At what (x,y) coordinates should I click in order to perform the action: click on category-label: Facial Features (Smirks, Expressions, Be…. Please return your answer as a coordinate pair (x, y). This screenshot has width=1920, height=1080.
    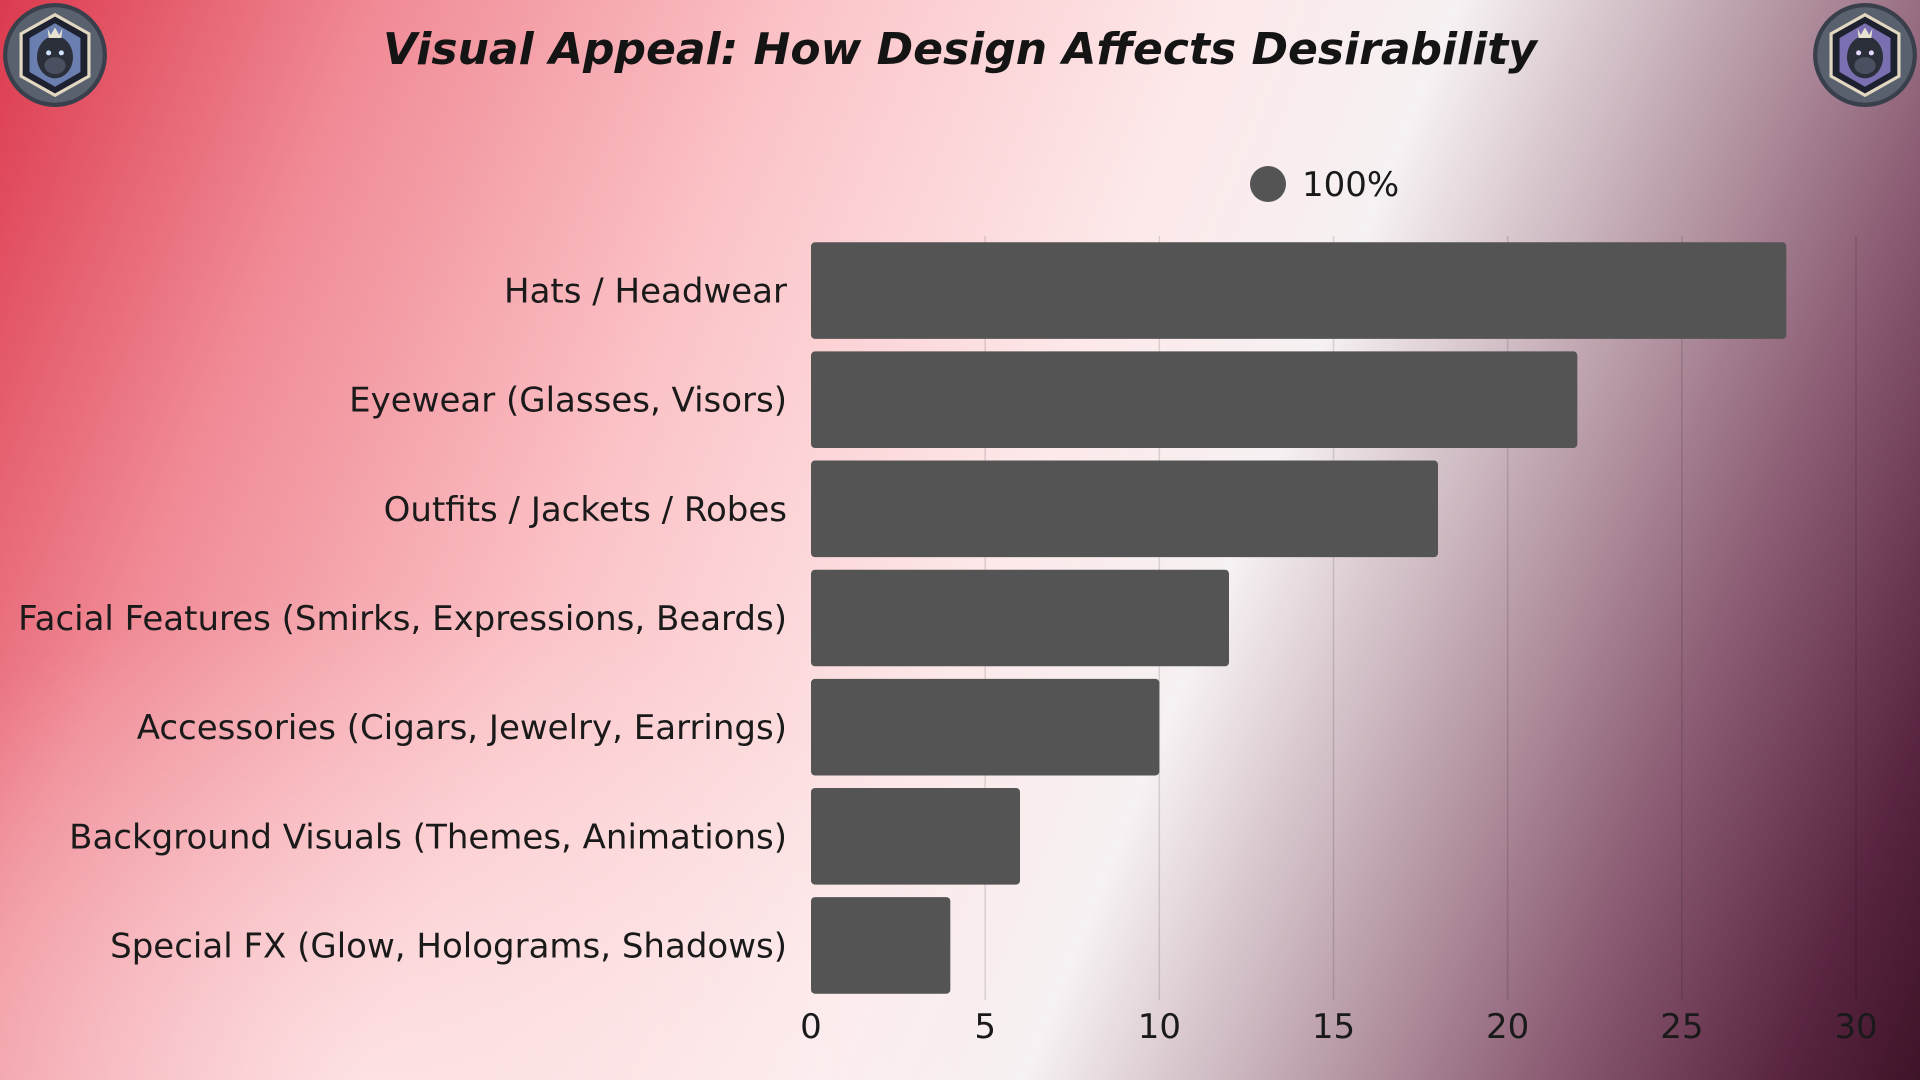
    Looking at the image, I should click on (402, 619).